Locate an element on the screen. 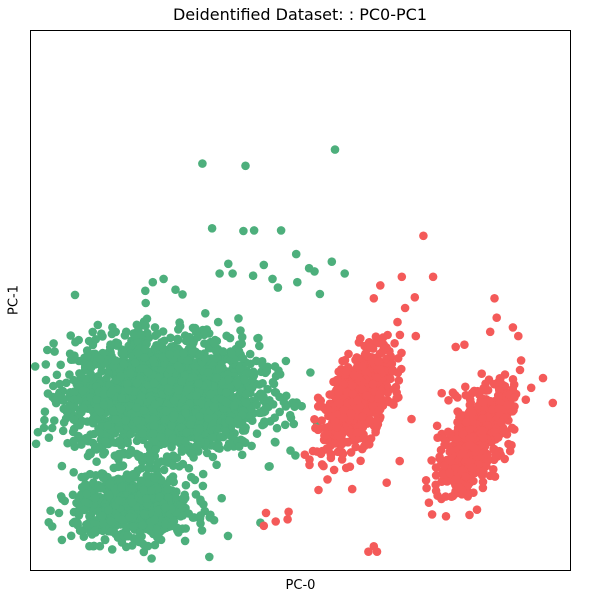 Image resolution: width=600 pixels, height=600 pixels. chart-title: Deidentified Dataset: : PC0-PC1 is located at coordinates (299, 14).